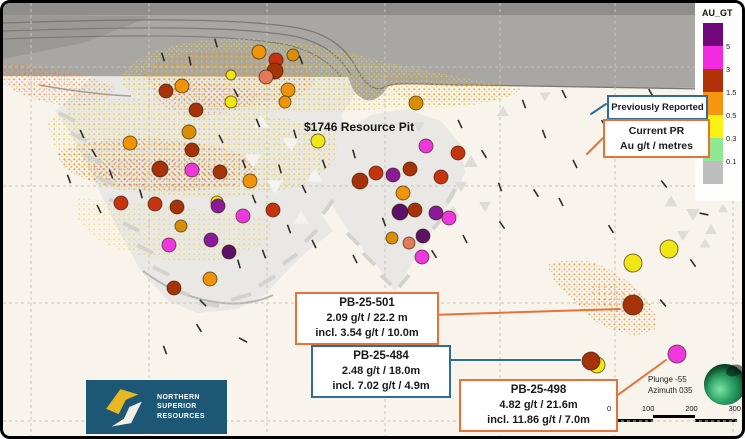  I want to click on intercept-line: 2.09 g/t / 22.2 m, so click(367, 318).